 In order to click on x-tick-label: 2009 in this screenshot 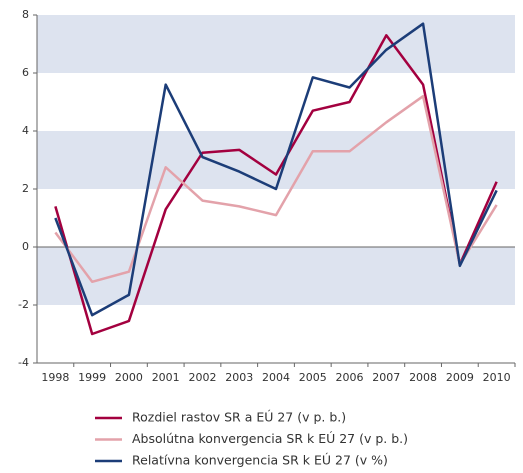, I will do `click(460, 377)`.